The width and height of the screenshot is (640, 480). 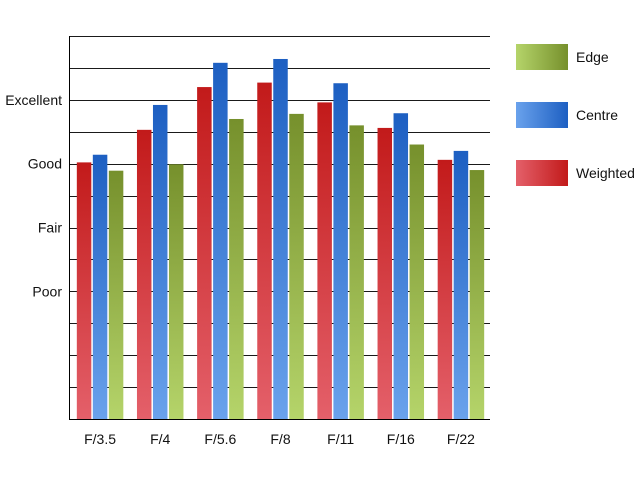 I want to click on x-tick-label-f-5-6: F/5.6, so click(x=220, y=439).